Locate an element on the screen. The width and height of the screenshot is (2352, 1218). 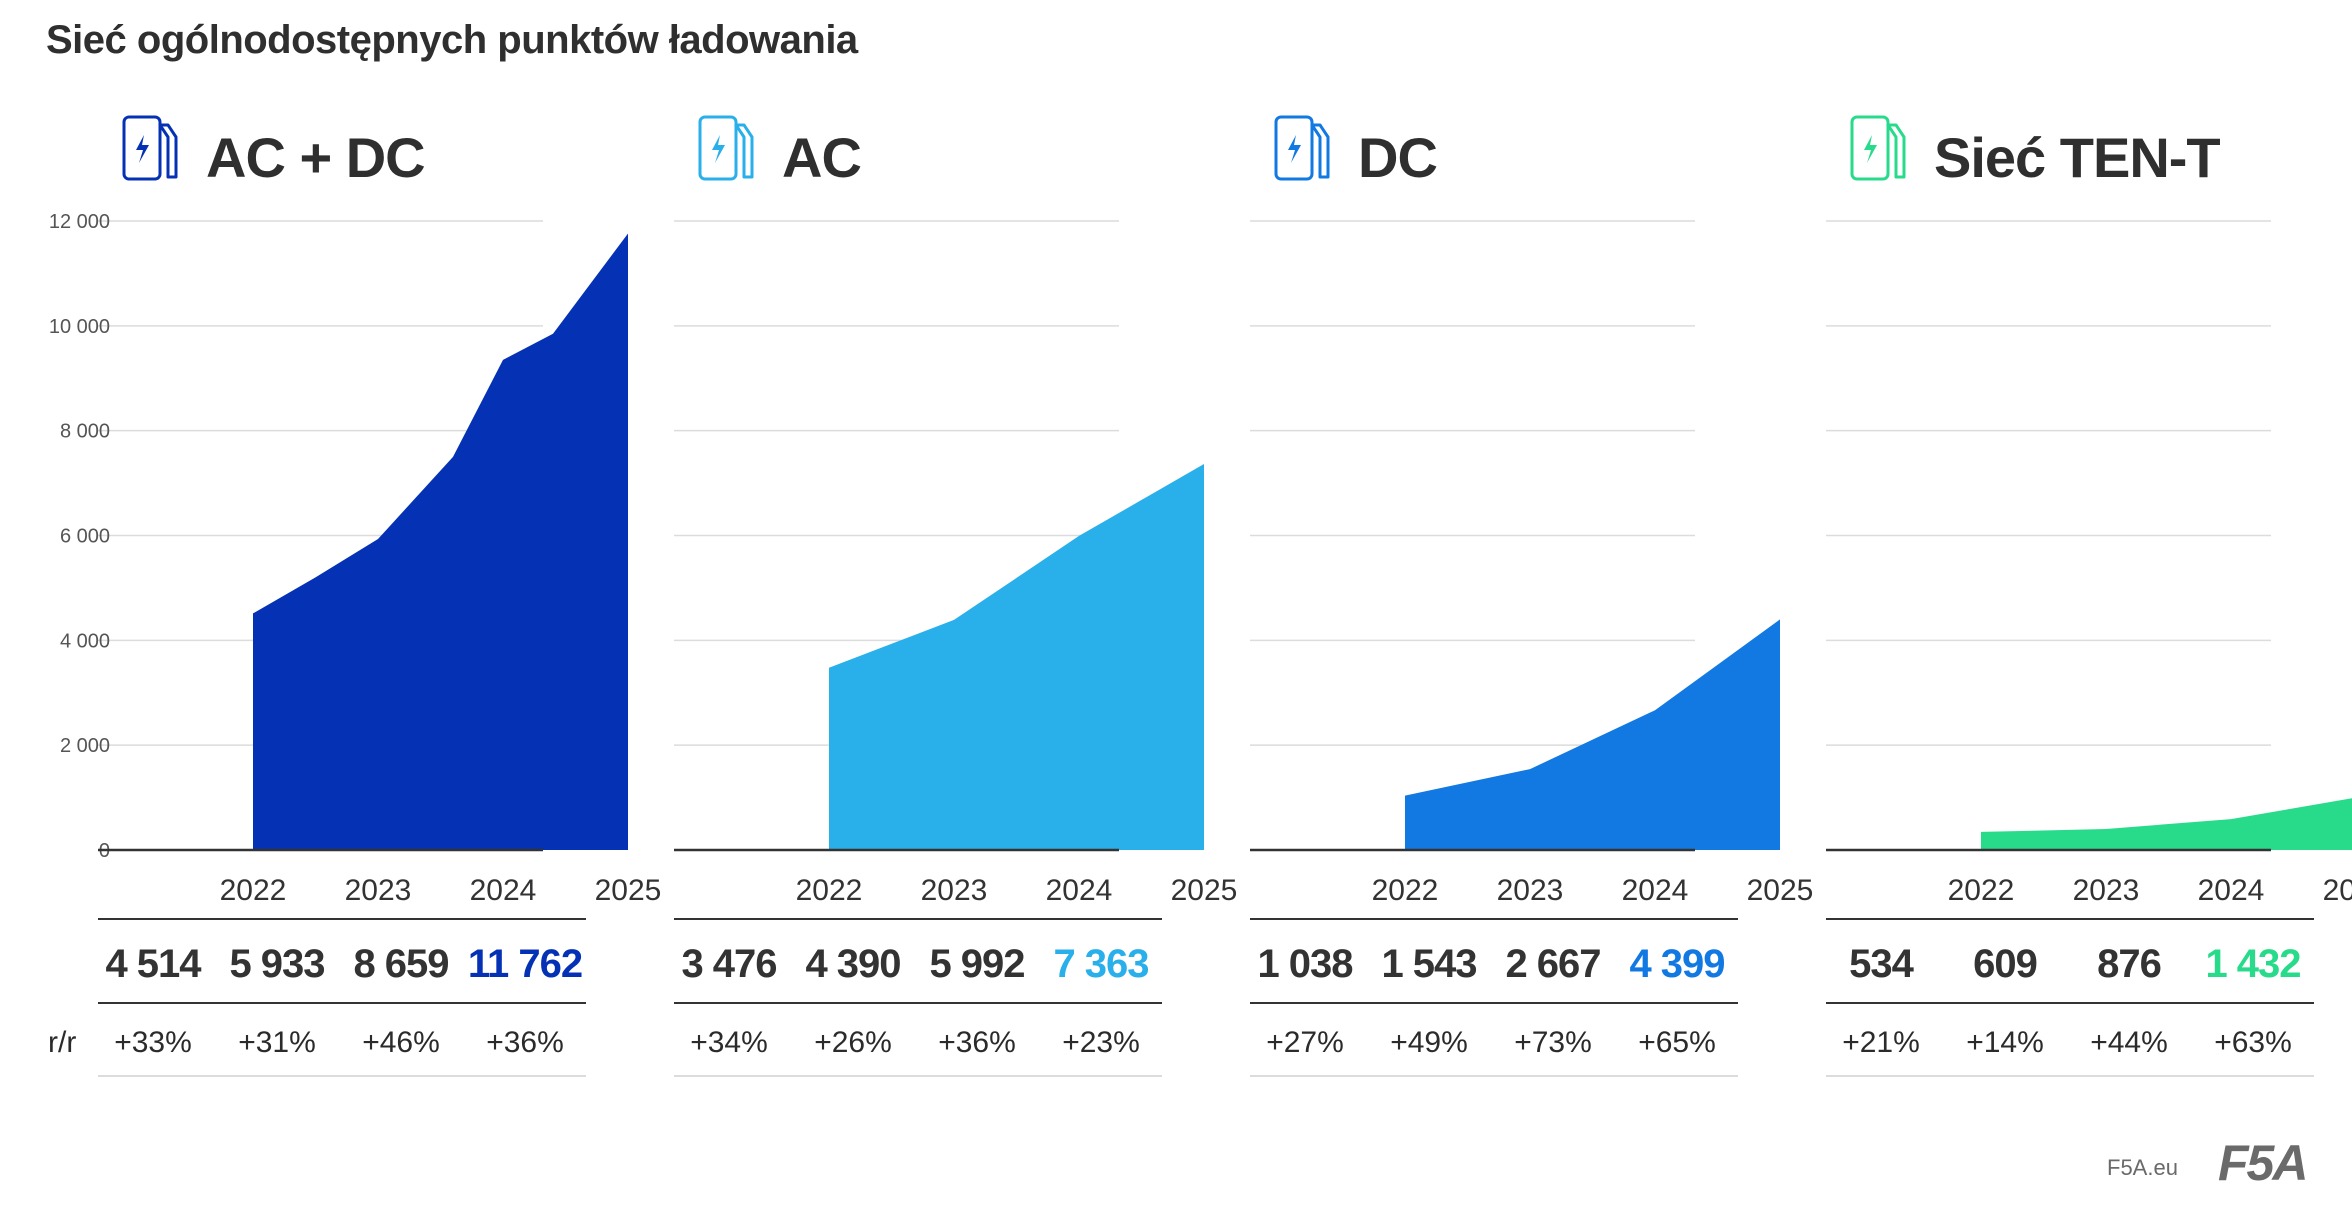
y-tick-label: 6 000 is located at coordinates (85, 537).